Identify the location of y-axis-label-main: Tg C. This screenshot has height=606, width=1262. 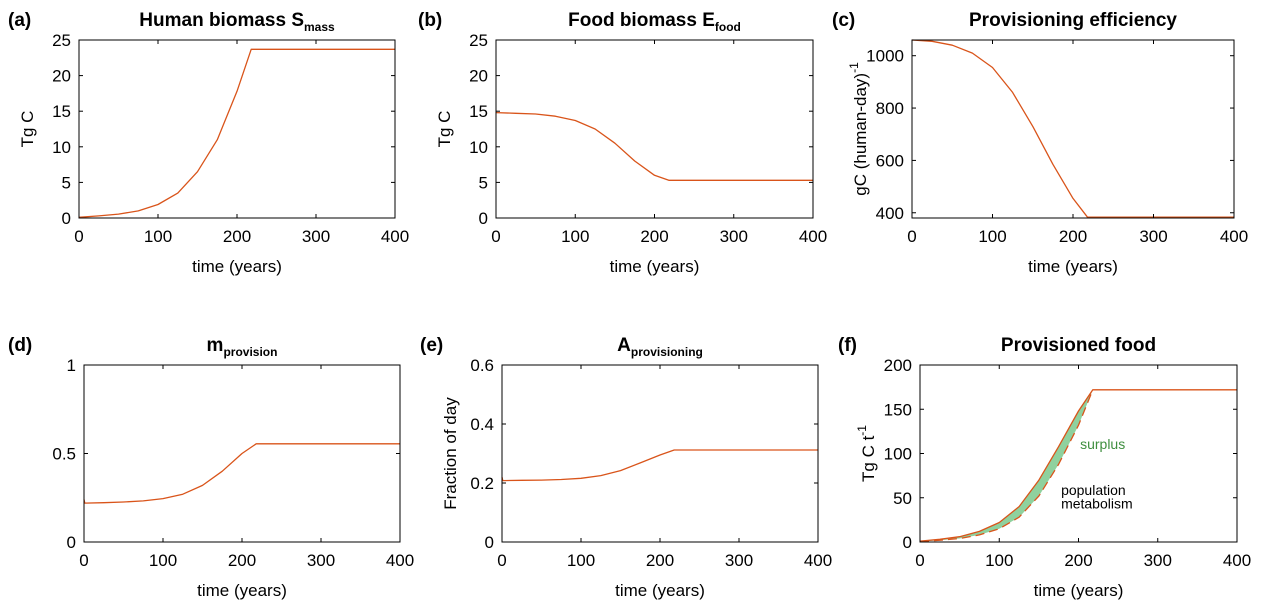
(444, 129).